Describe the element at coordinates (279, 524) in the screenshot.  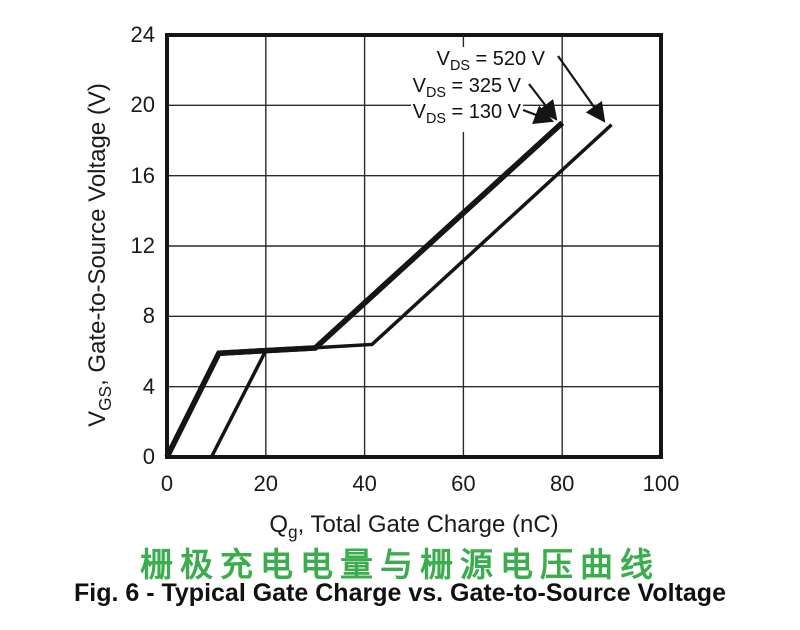
I see `x-axis-title-symbol: Q` at that location.